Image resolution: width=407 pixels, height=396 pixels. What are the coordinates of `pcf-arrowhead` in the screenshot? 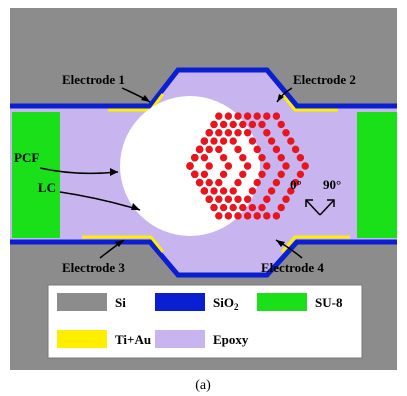 It's located at (114, 172).